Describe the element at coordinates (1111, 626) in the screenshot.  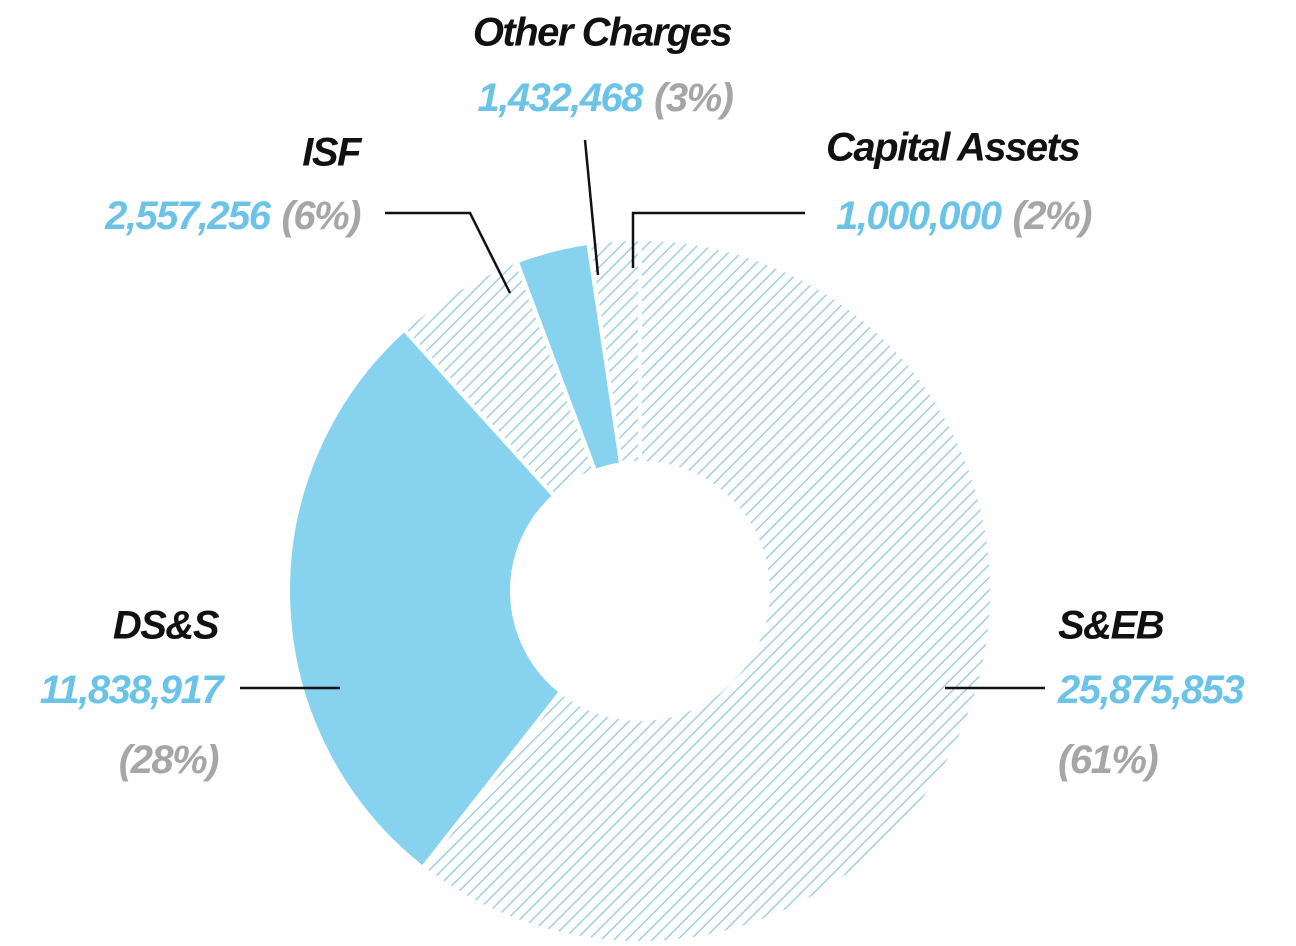
I see `category-label: S&EB` at that location.